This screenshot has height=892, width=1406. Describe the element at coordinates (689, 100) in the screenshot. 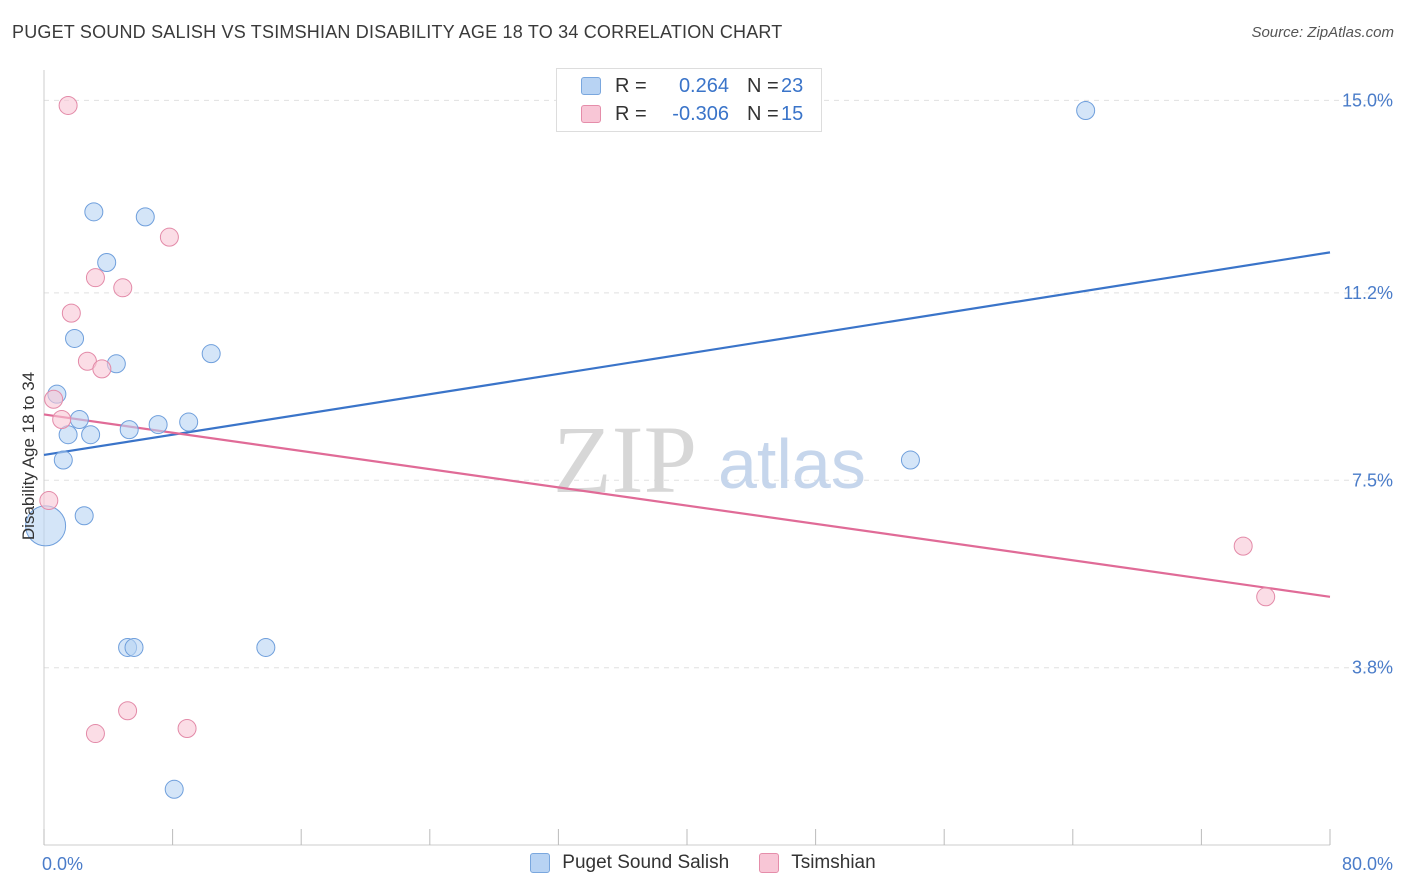

I see `stats-legend: R = 0.264 N = 23 R = -0.306 N = 15` at that location.